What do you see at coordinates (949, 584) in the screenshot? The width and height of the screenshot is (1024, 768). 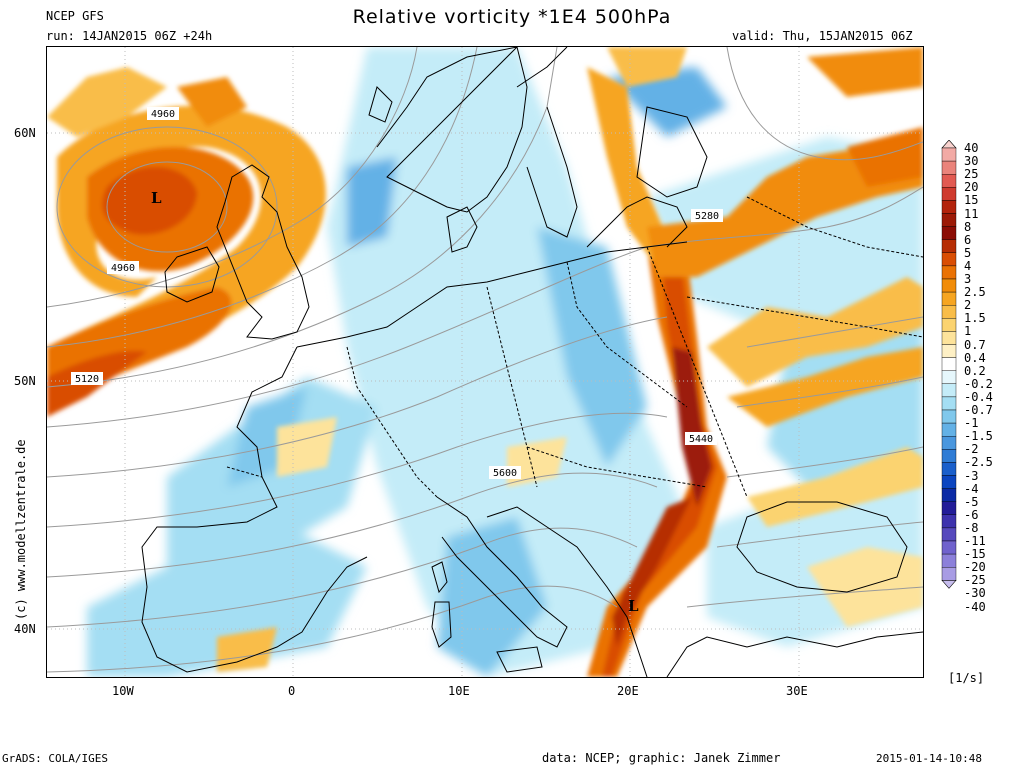 I see `colorbar-bottom-arrow` at bounding box center [949, 584].